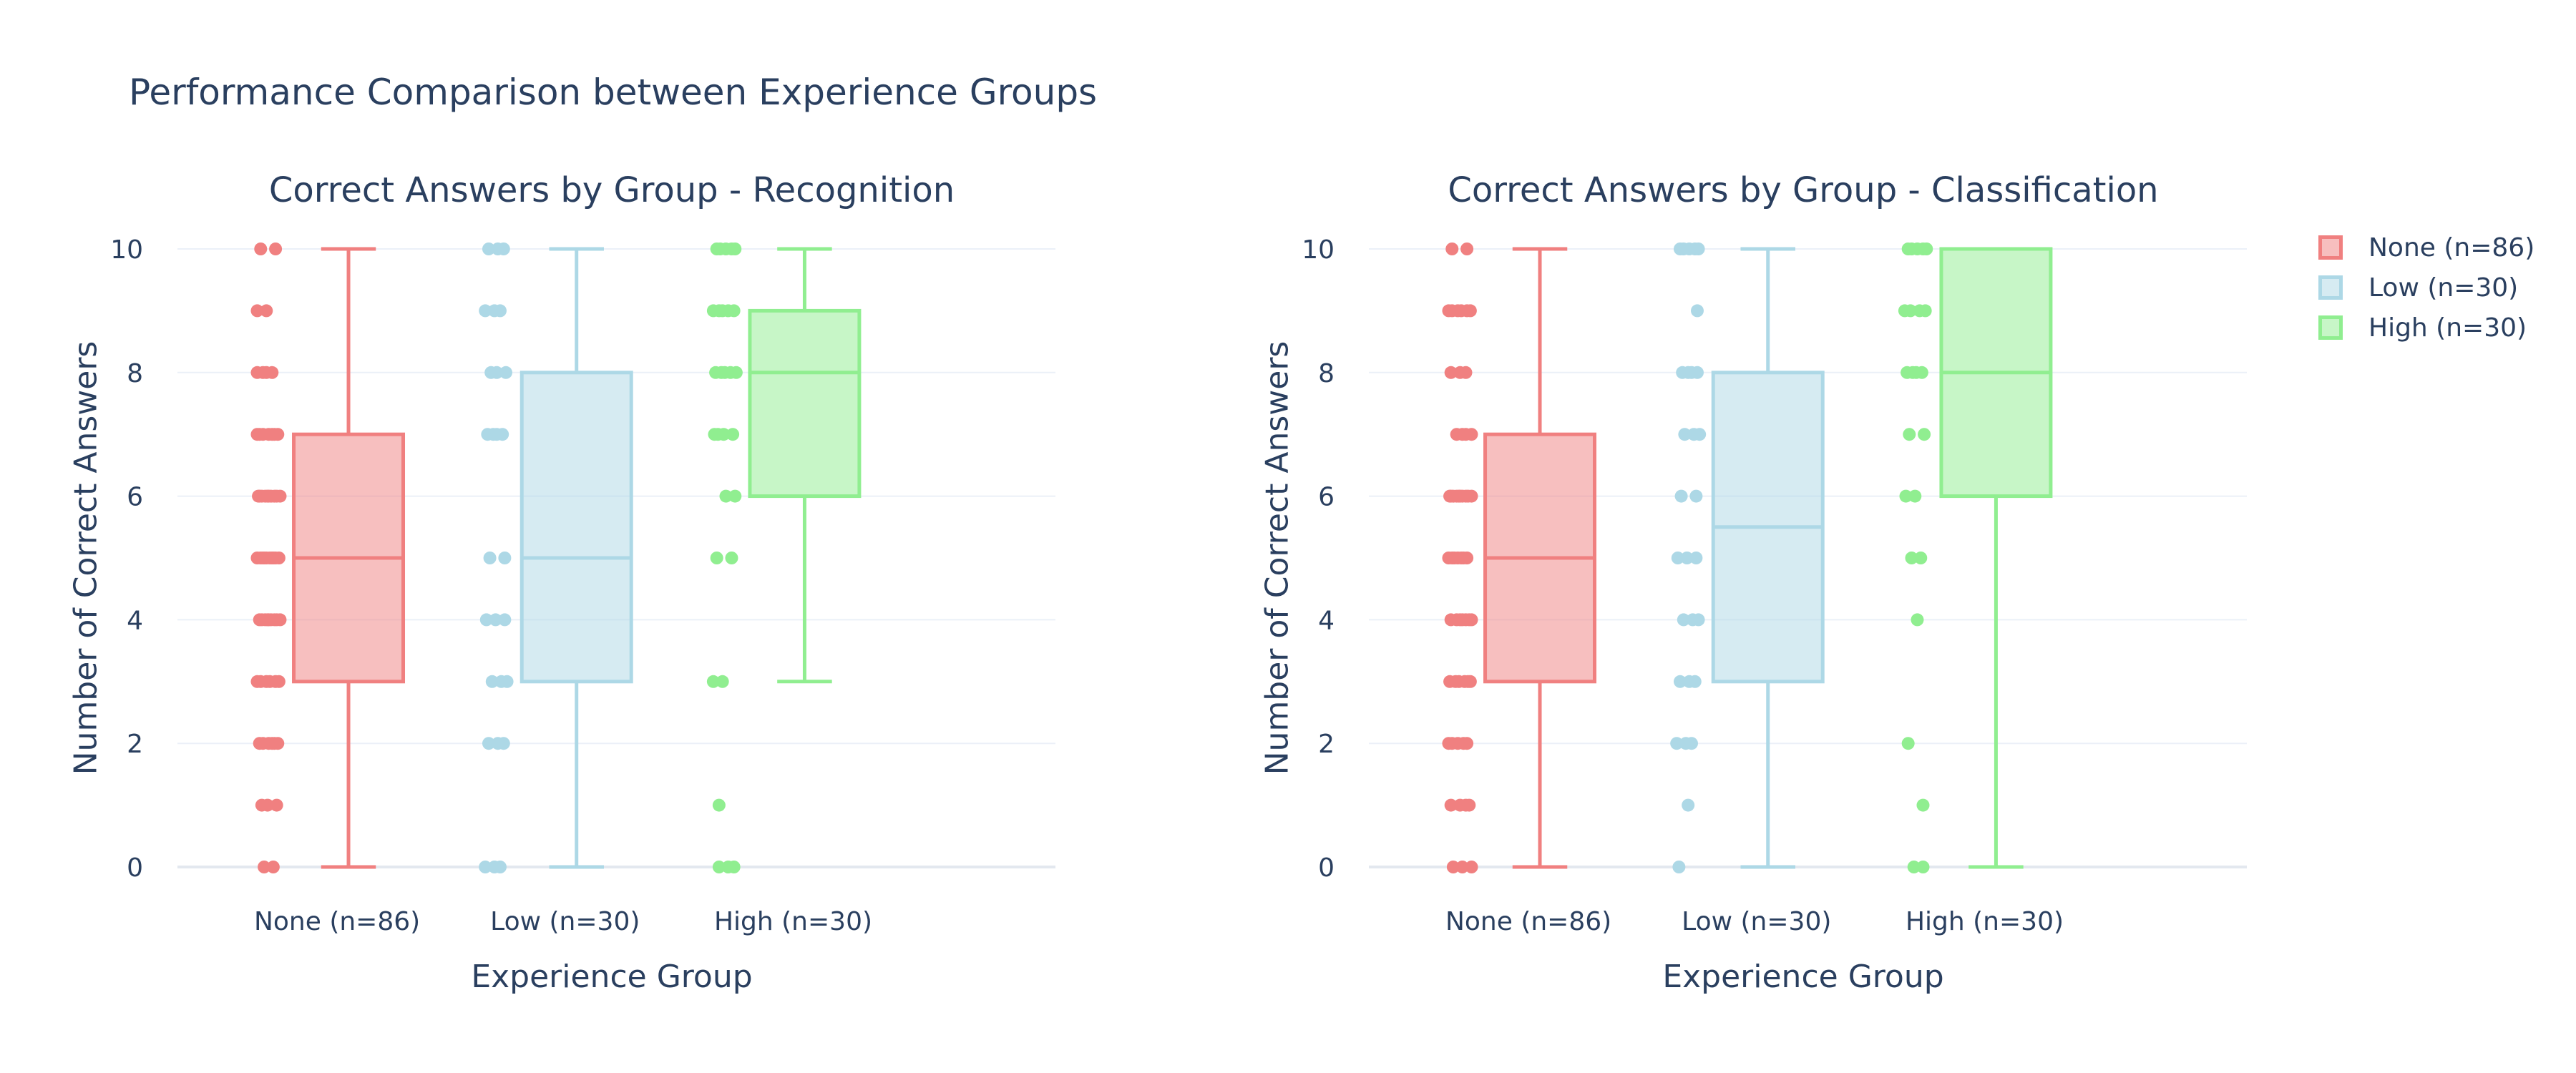 The image size is (2576, 1073). Describe the element at coordinates (2451, 247) in the screenshot. I see `legend-label-none: None (n=86)` at that location.